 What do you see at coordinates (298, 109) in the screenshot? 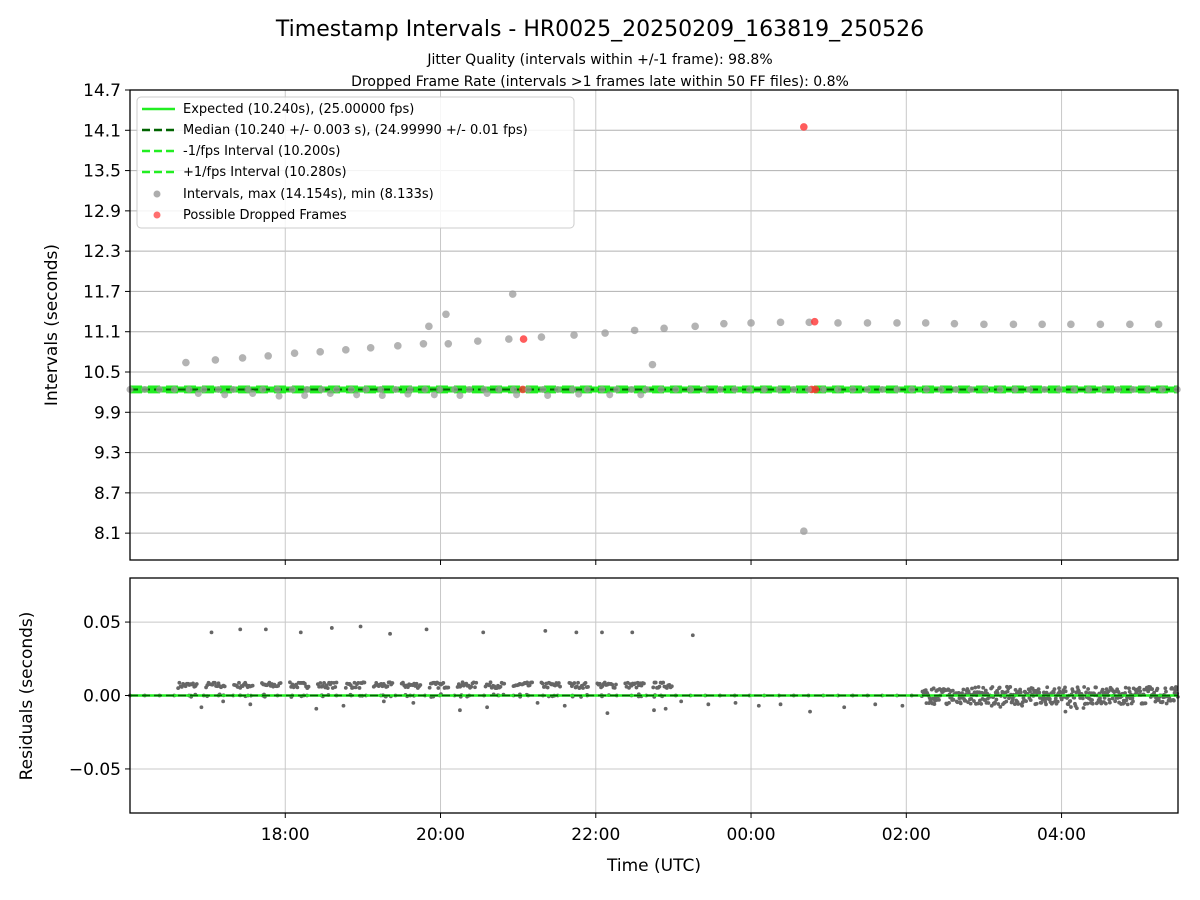
I see `legend-expected-label: Expected (10.240s), (25.00000 fps)` at bounding box center [298, 109].